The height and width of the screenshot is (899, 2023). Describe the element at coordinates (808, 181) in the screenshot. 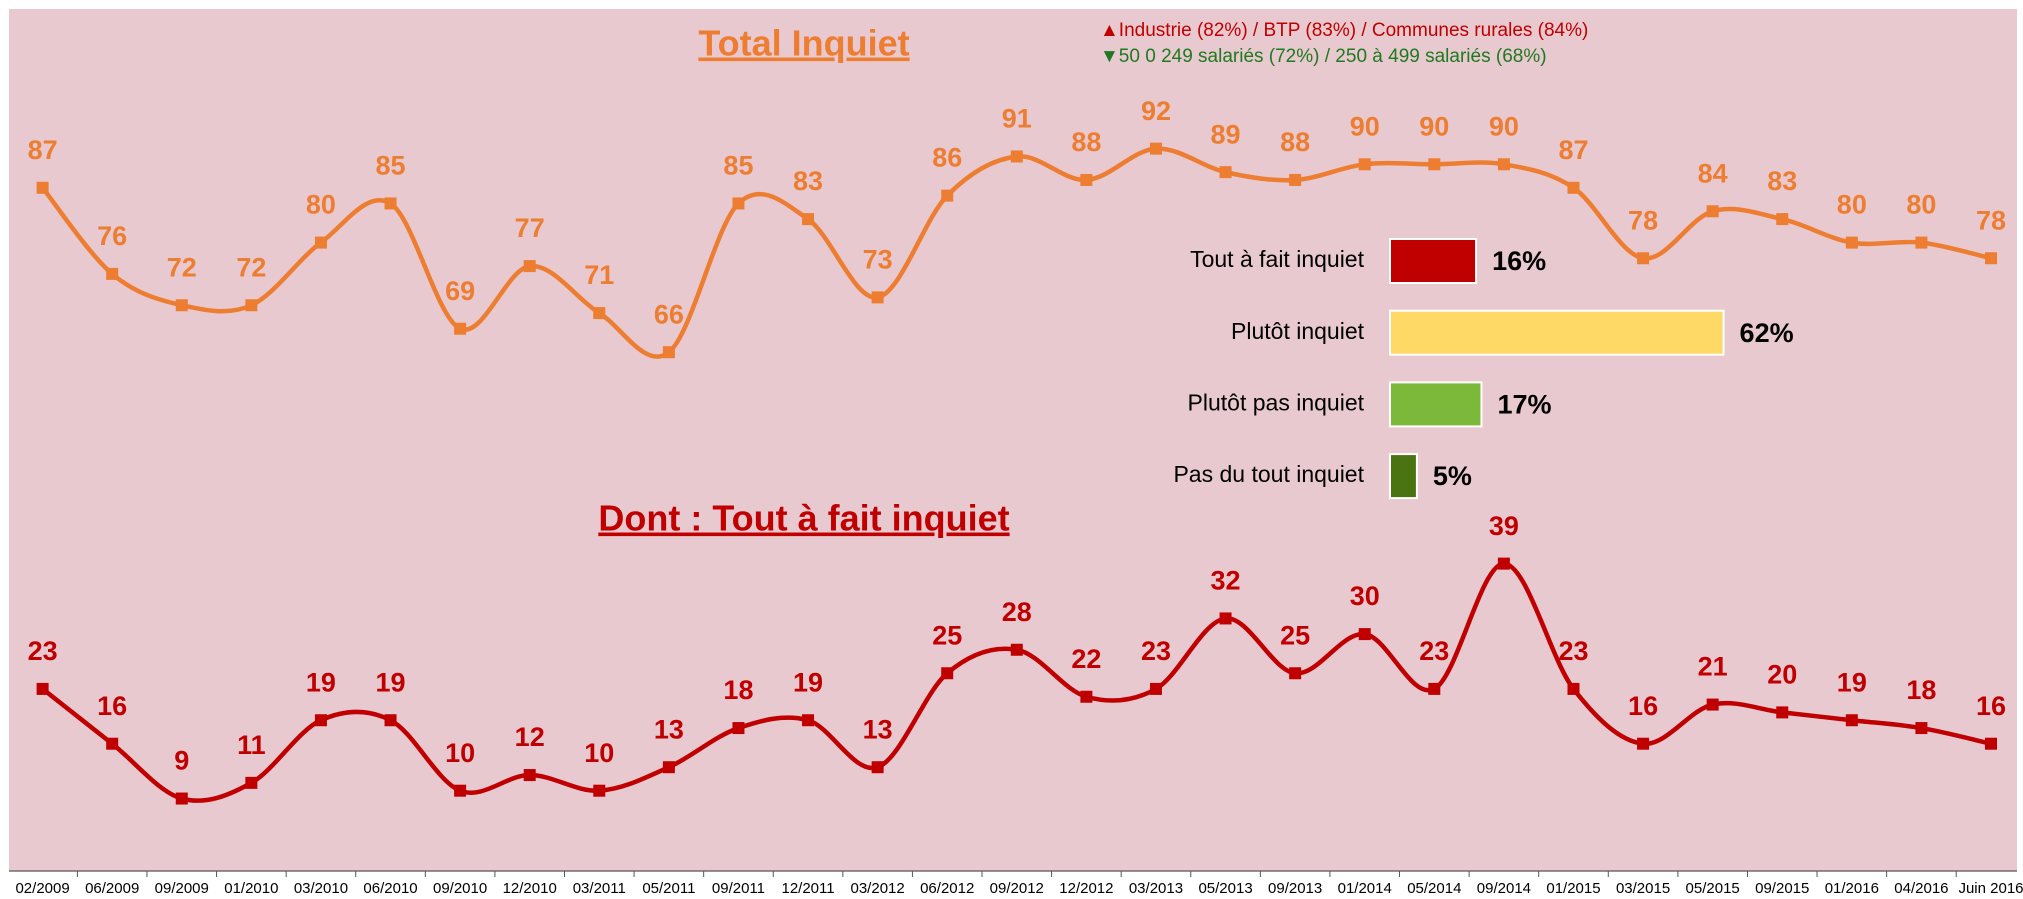

I see `data-label: 83` at that location.